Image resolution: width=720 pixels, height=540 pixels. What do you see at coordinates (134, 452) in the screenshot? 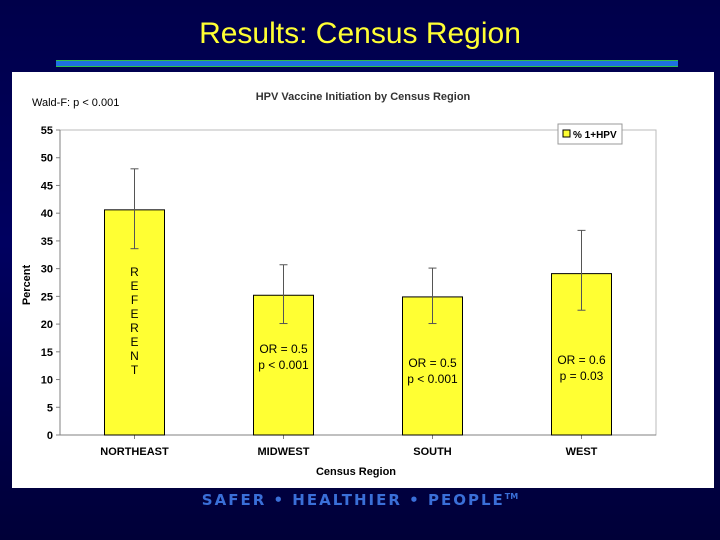
I see `x-tick-label: NORTHEAST` at bounding box center [134, 452].